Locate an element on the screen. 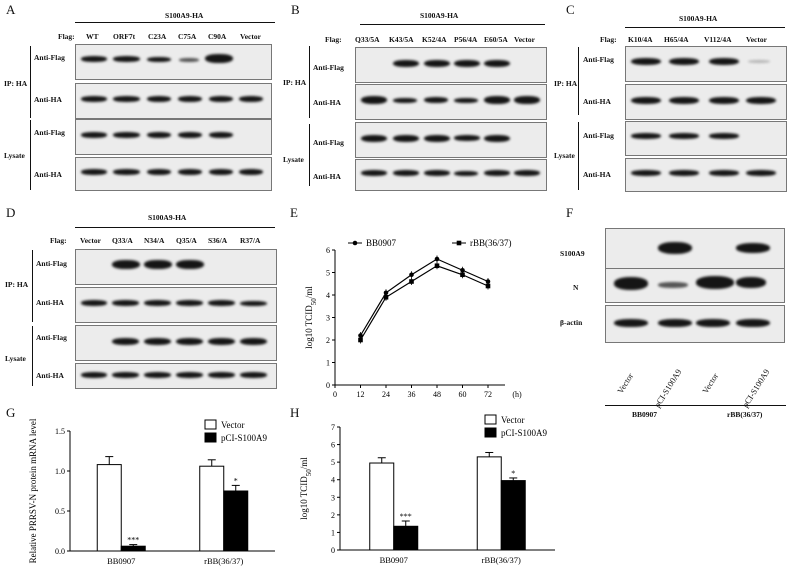 The width and height of the screenshot is (793, 567). blot-a-lys-ha is located at coordinates (173, 174).